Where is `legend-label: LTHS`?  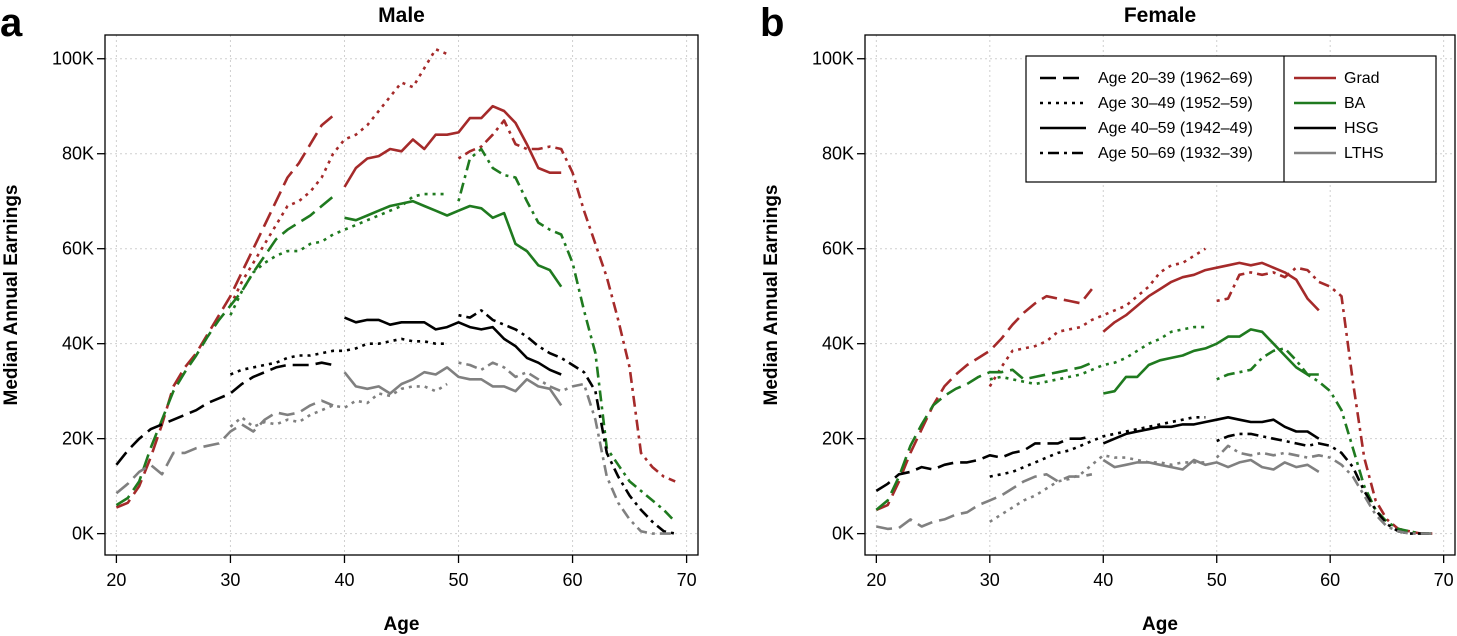
legend-label: LTHS is located at coordinates (1364, 153).